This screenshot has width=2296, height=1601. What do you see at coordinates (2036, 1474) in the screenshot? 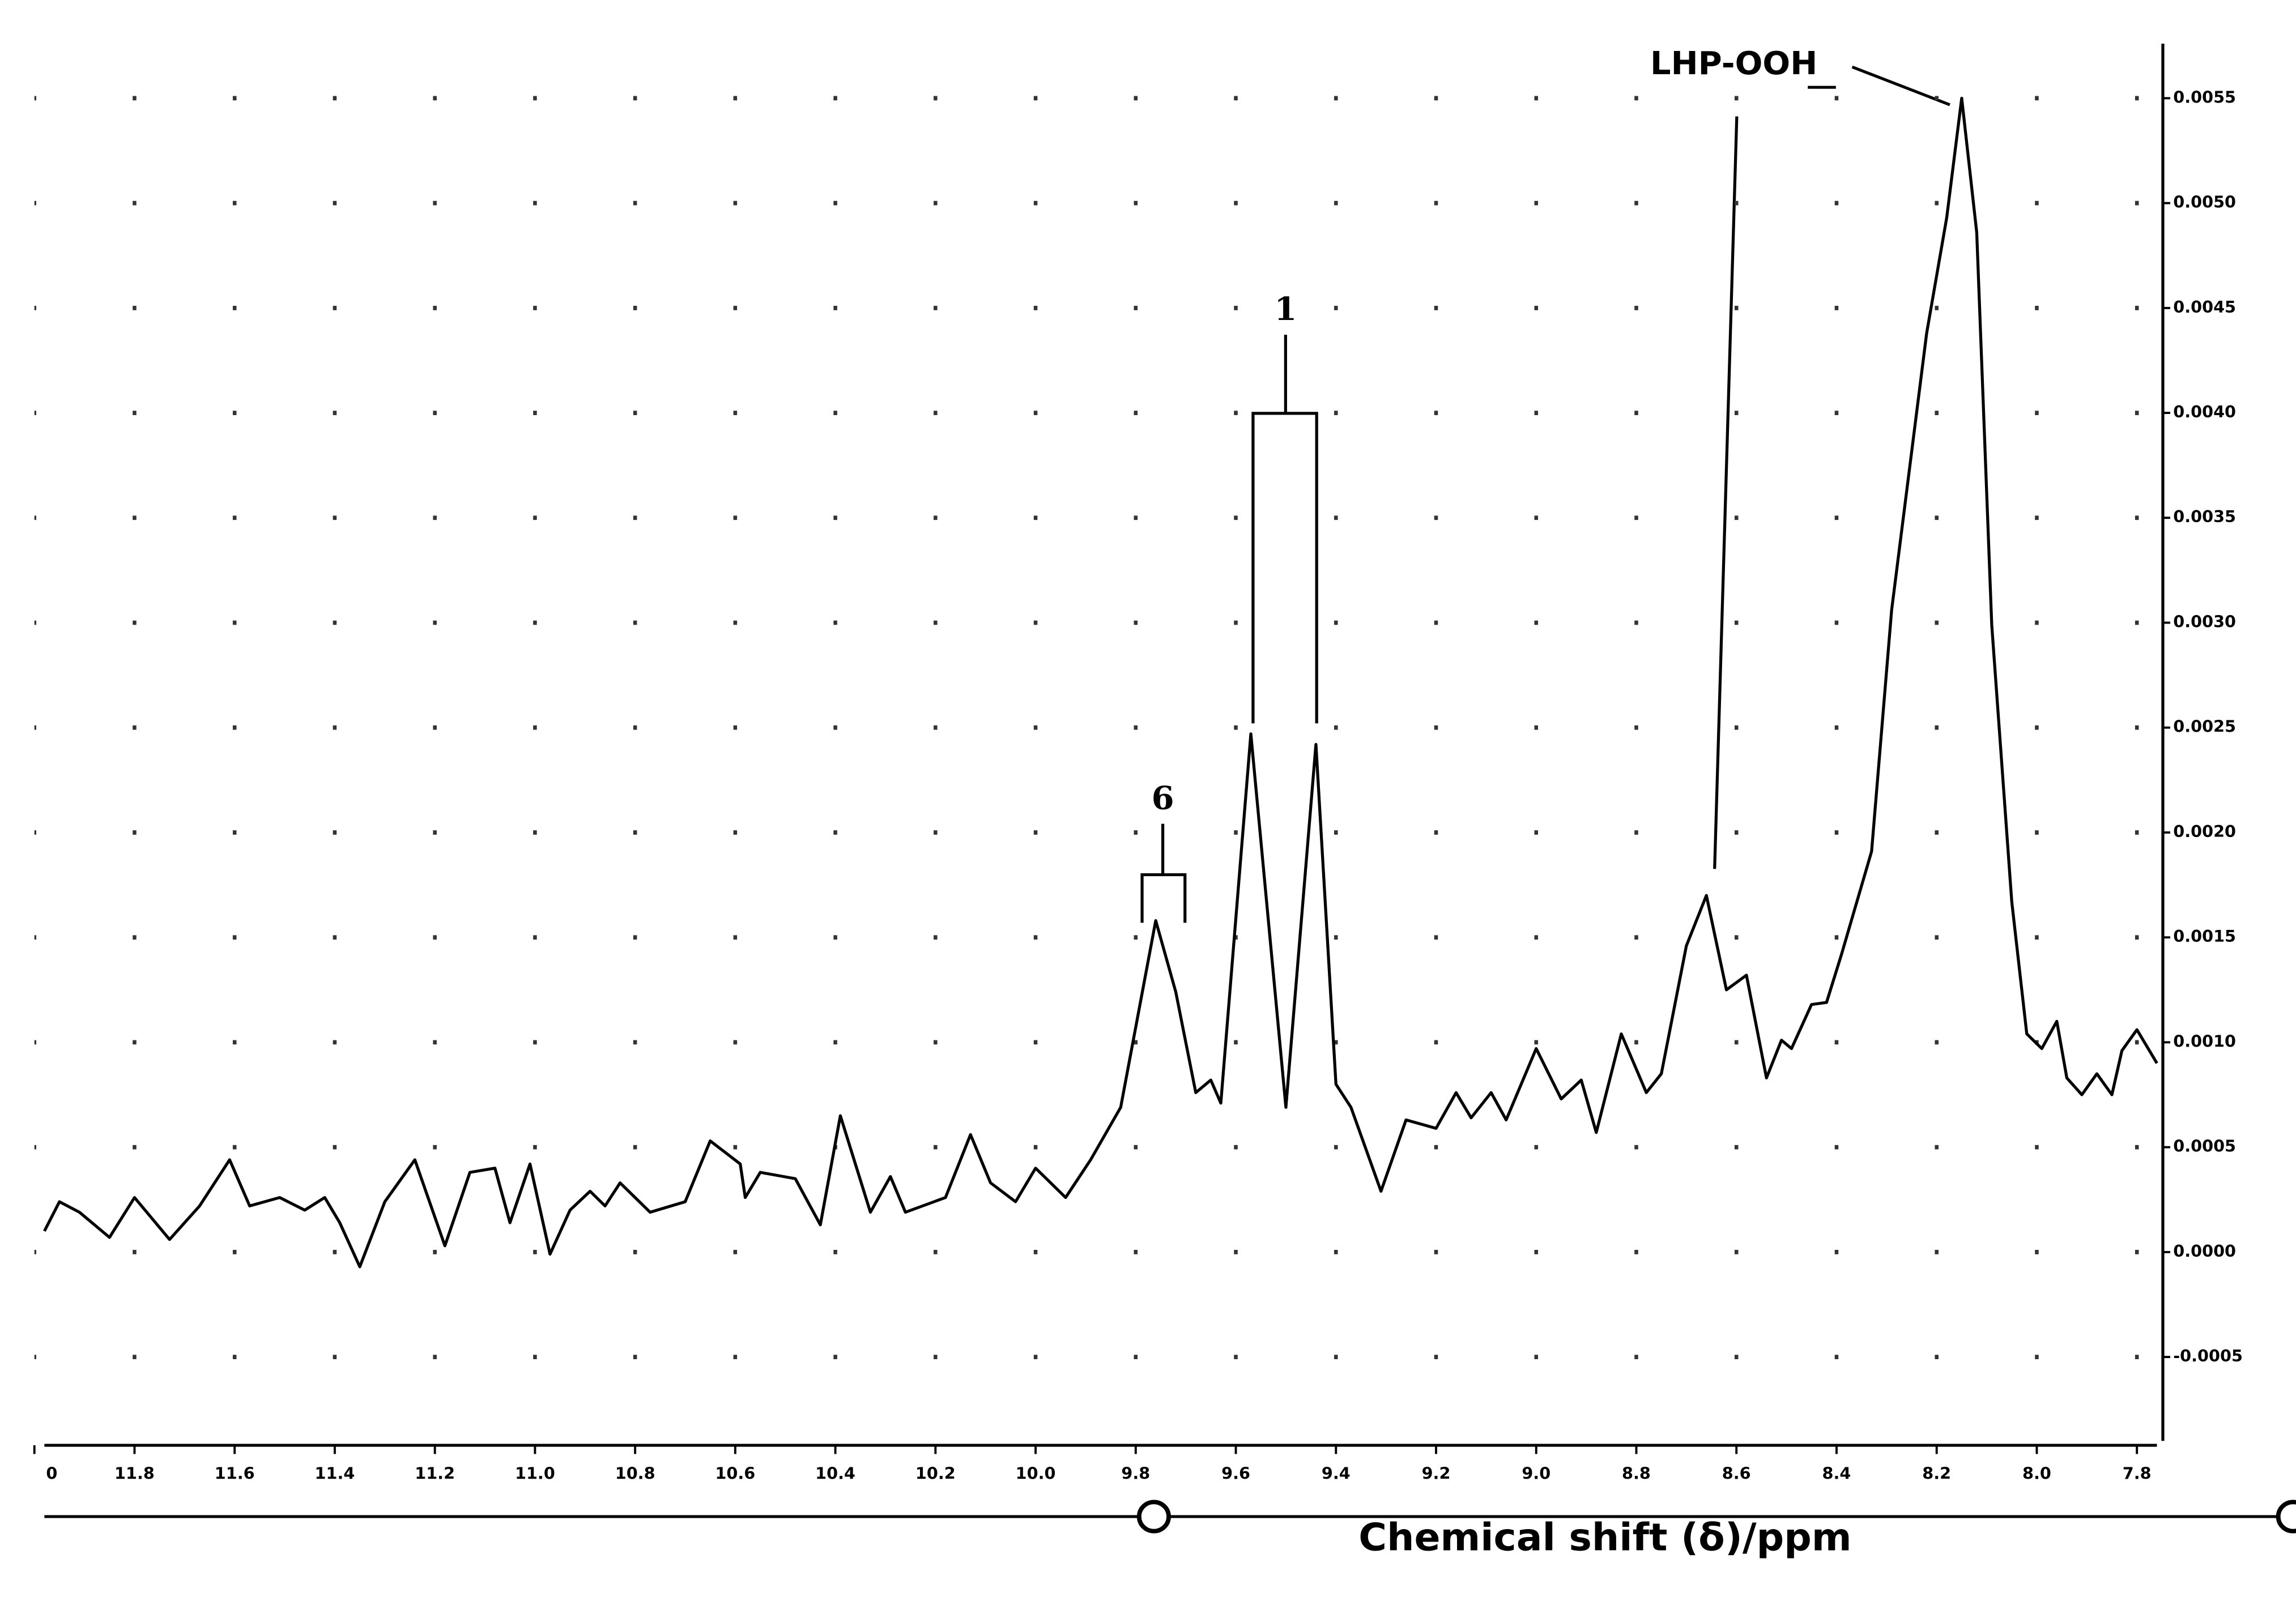
I see `x-tick-label: 8.0` at bounding box center [2036, 1474].